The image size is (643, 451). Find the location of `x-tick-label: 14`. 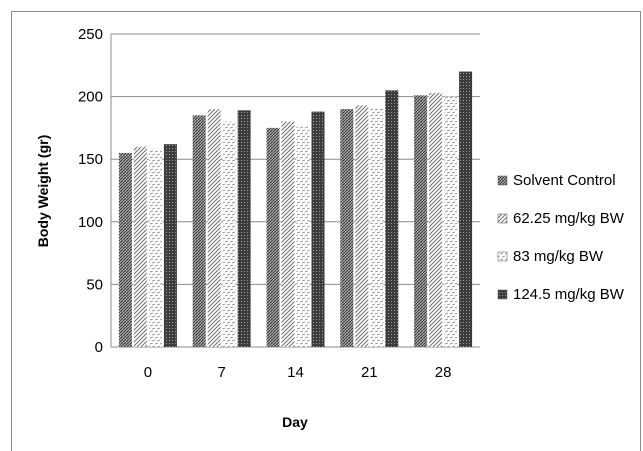

x-tick-label: 14 is located at coordinates (295, 372).